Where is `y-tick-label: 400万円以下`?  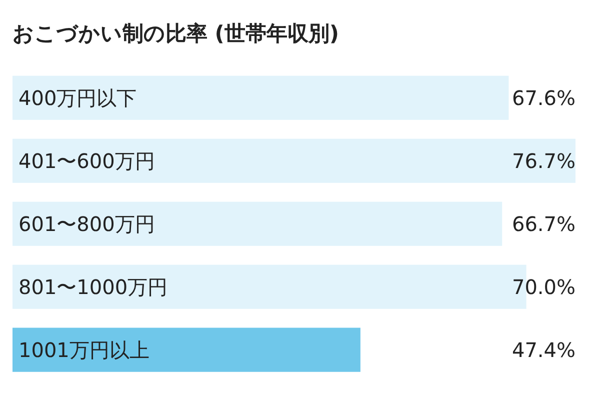
y-tick-label: 400万円以下 is located at coordinates (77, 98).